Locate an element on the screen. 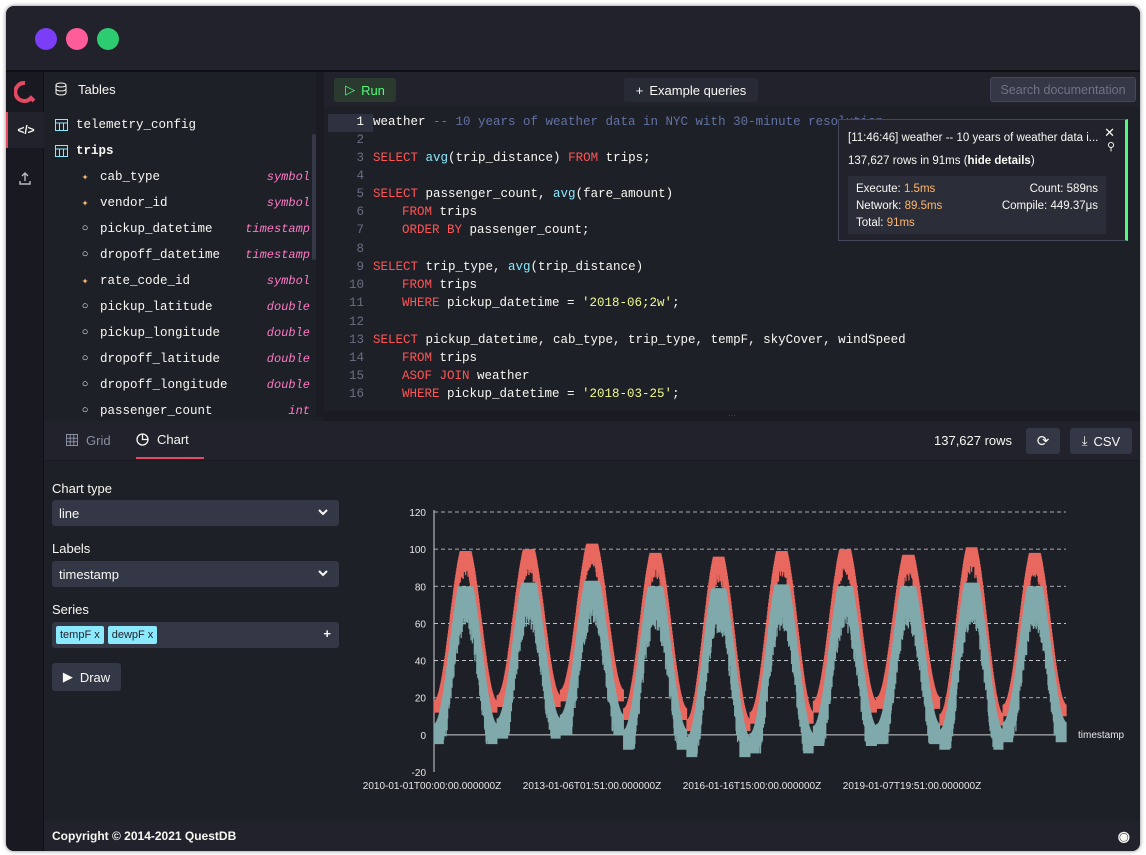 This screenshot has width=1146, height=855. line-number: 11 is located at coordinates (356, 303).